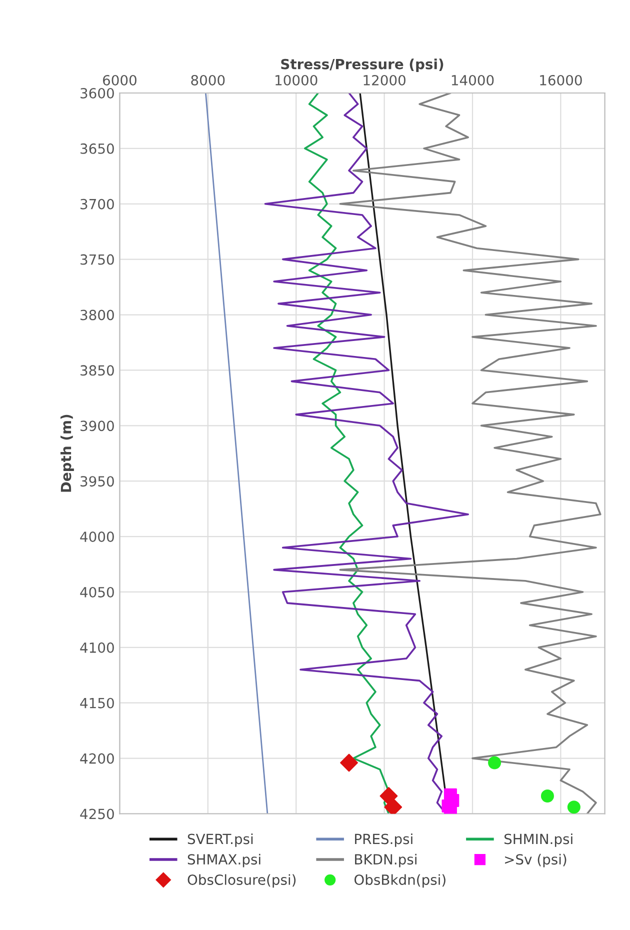  Describe the element at coordinates (535, 861) in the screenshot. I see `legend-label: >Sv (psi)` at that location.